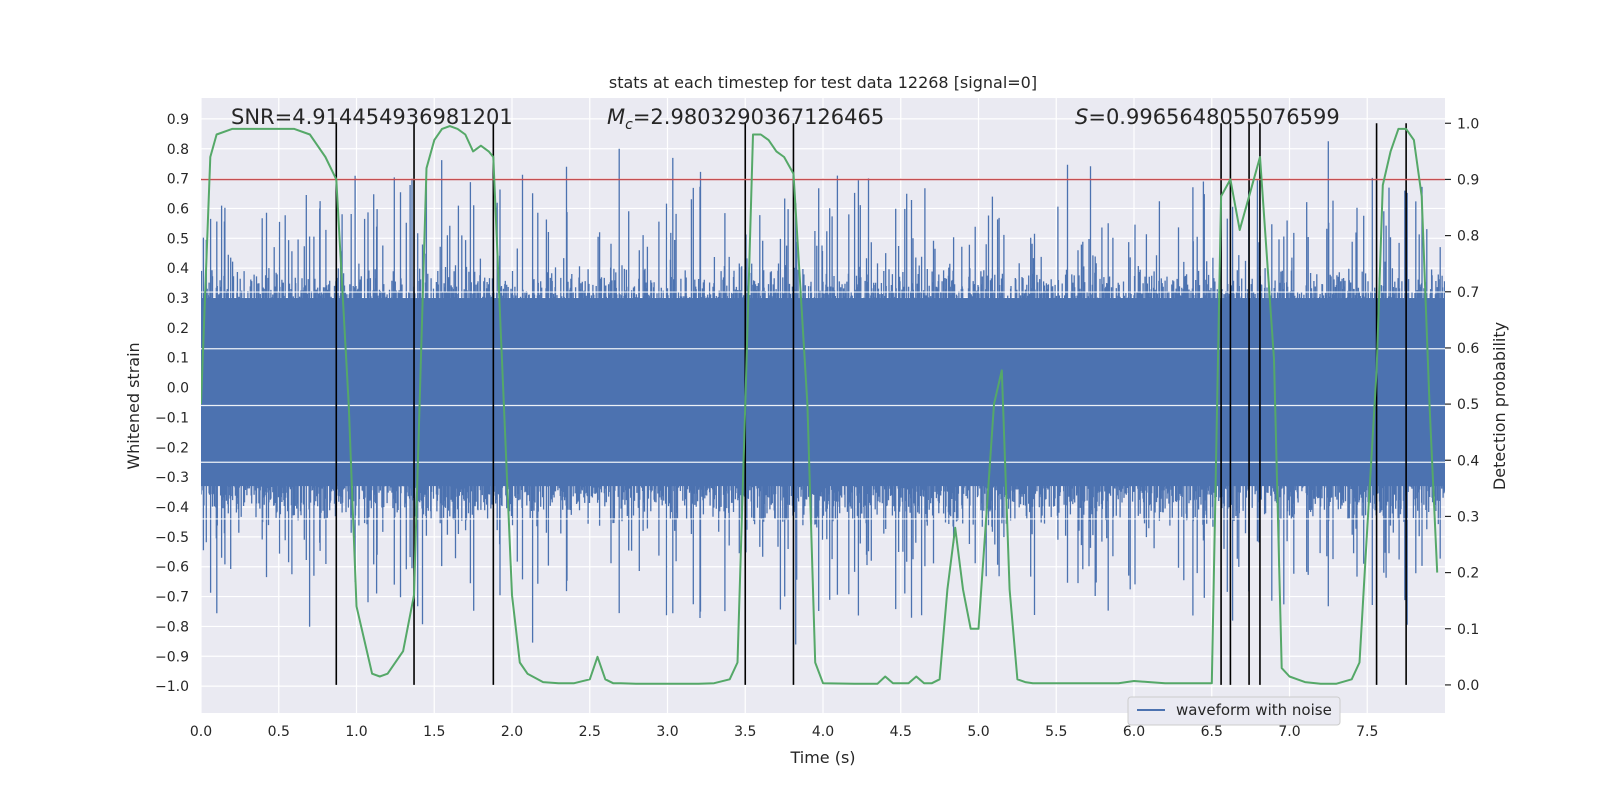  Describe the element at coordinates (1499, 406) in the screenshot. I see `y-right-axis-label: Detection probability` at that location.